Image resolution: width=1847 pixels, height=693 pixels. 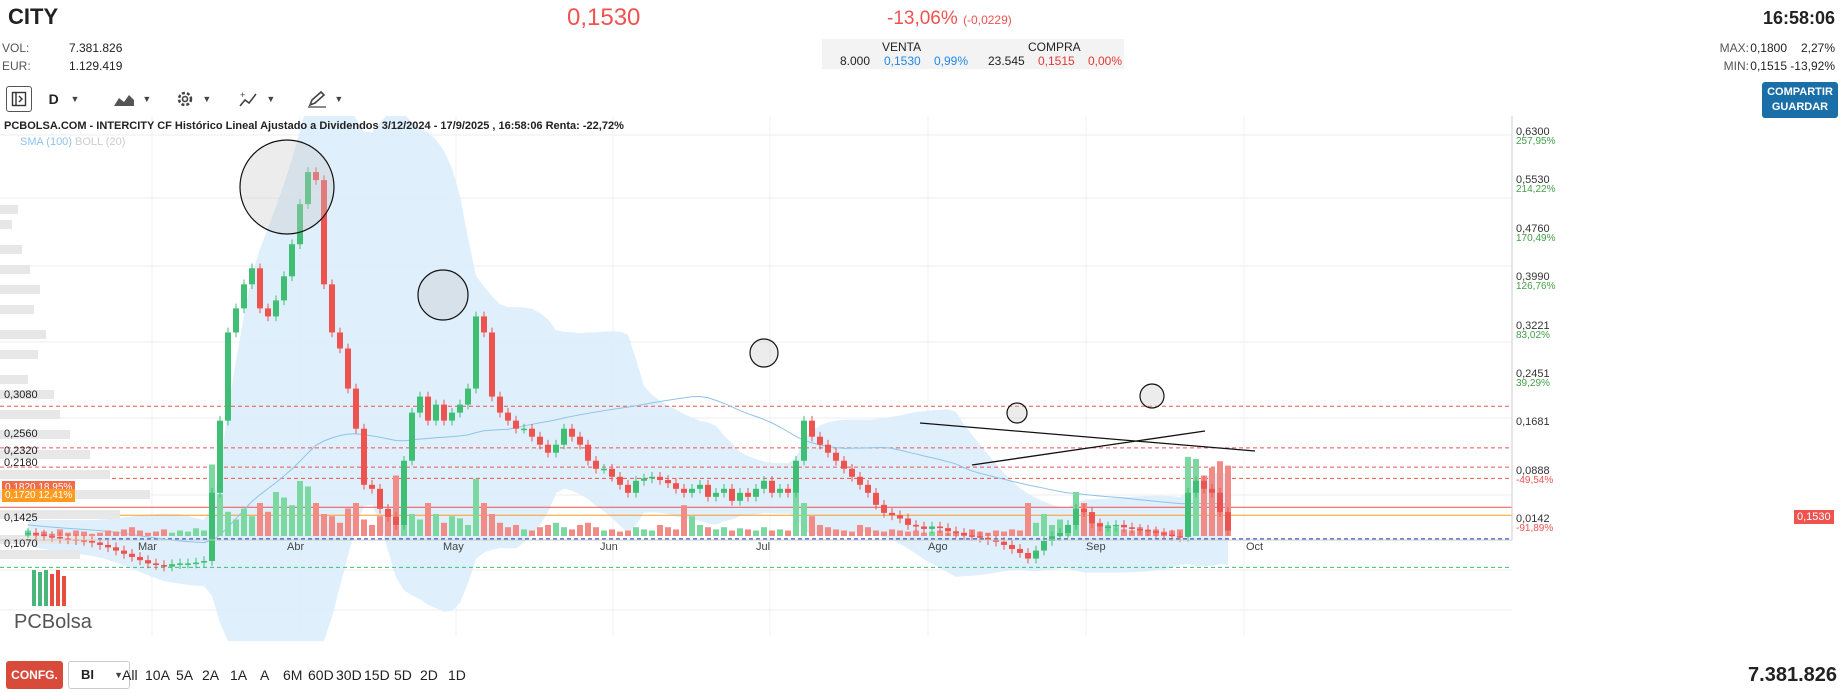 What do you see at coordinates (429, 675) in the screenshot?
I see `period-button-2d: 2D` at bounding box center [429, 675].